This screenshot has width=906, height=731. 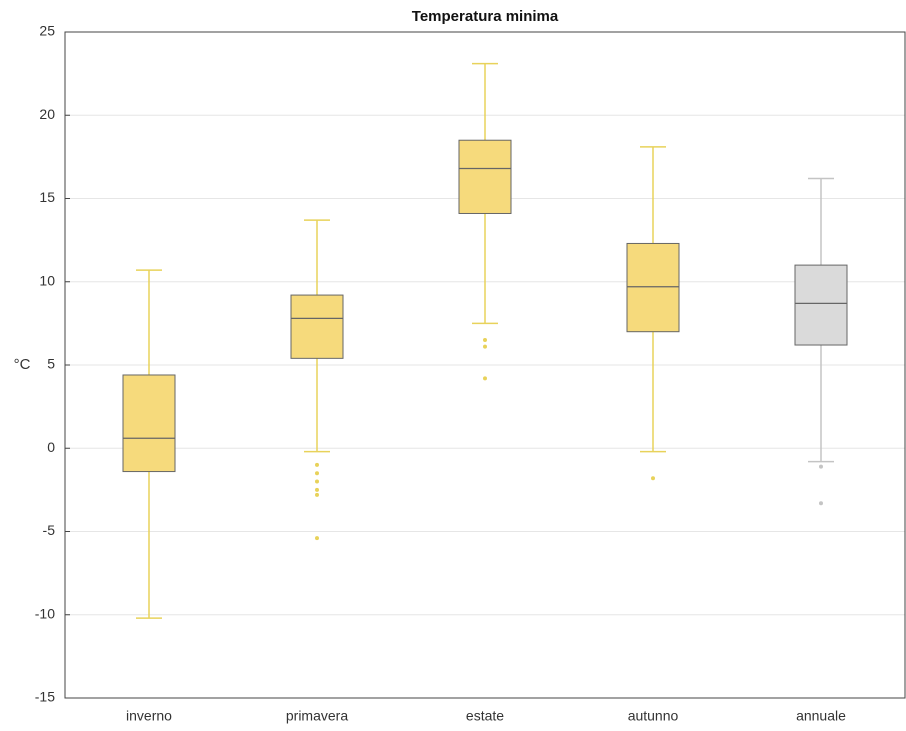 What do you see at coordinates (45, 697) in the screenshot?
I see `y-tick-label: -15` at bounding box center [45, 697].